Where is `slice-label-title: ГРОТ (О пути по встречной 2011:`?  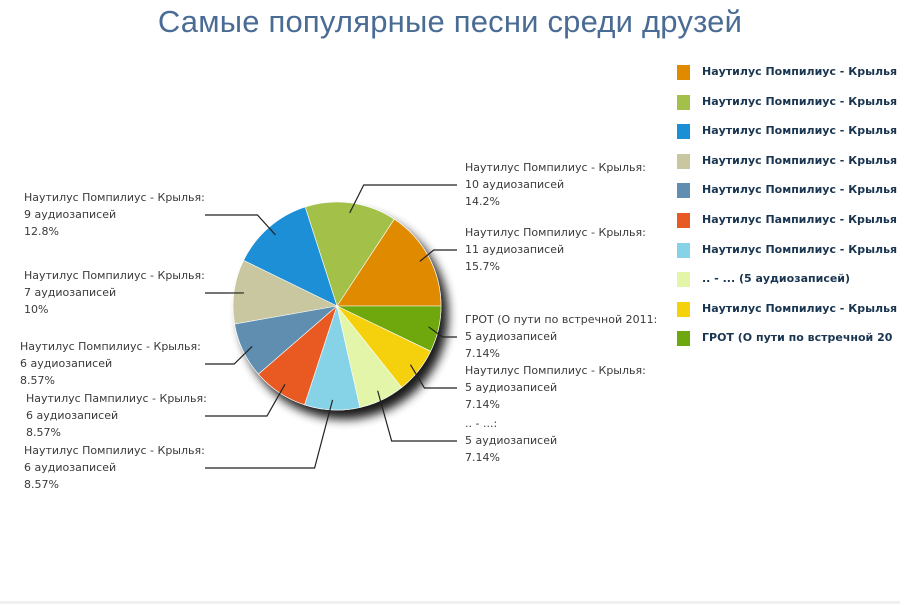
slice-label-title: ГРОТ (О пути по встречной 2011: is located at coordinates (561, 319).